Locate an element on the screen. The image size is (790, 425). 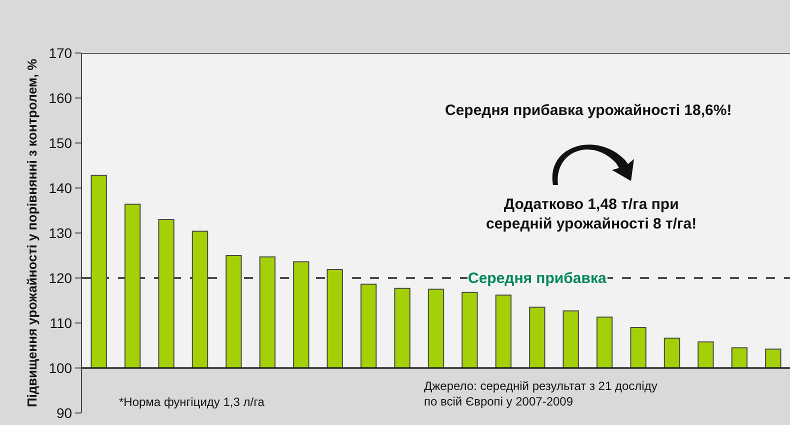
annotation: Джерело: середній результат з 21 досліду по всій Європі у 2007-2009 is located at coordinates (541, 394).